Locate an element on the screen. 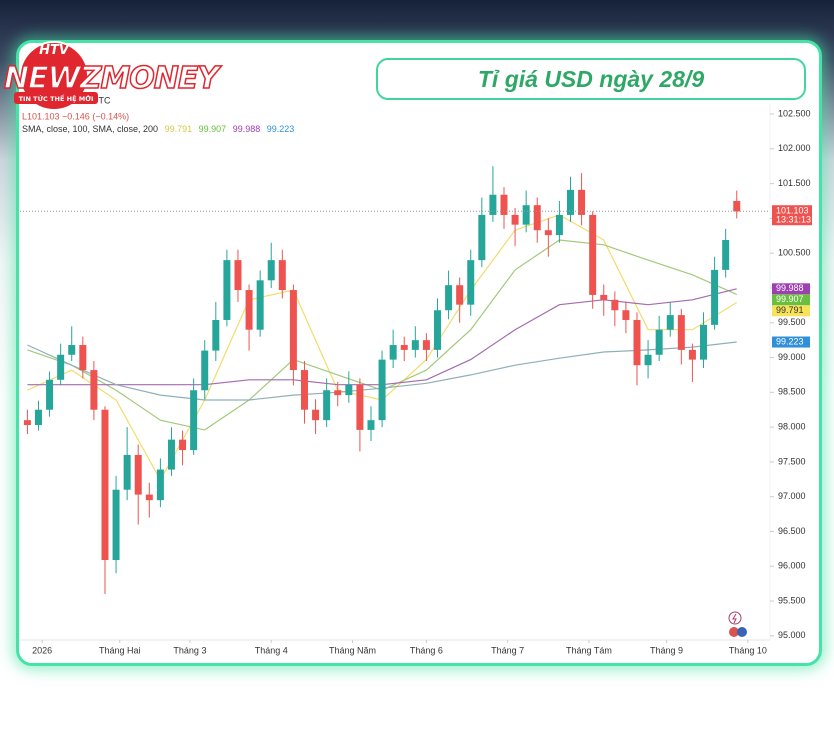 The width and height of the screenshot is (834, 745). brand: HTV is located at coordinates (54, 50).